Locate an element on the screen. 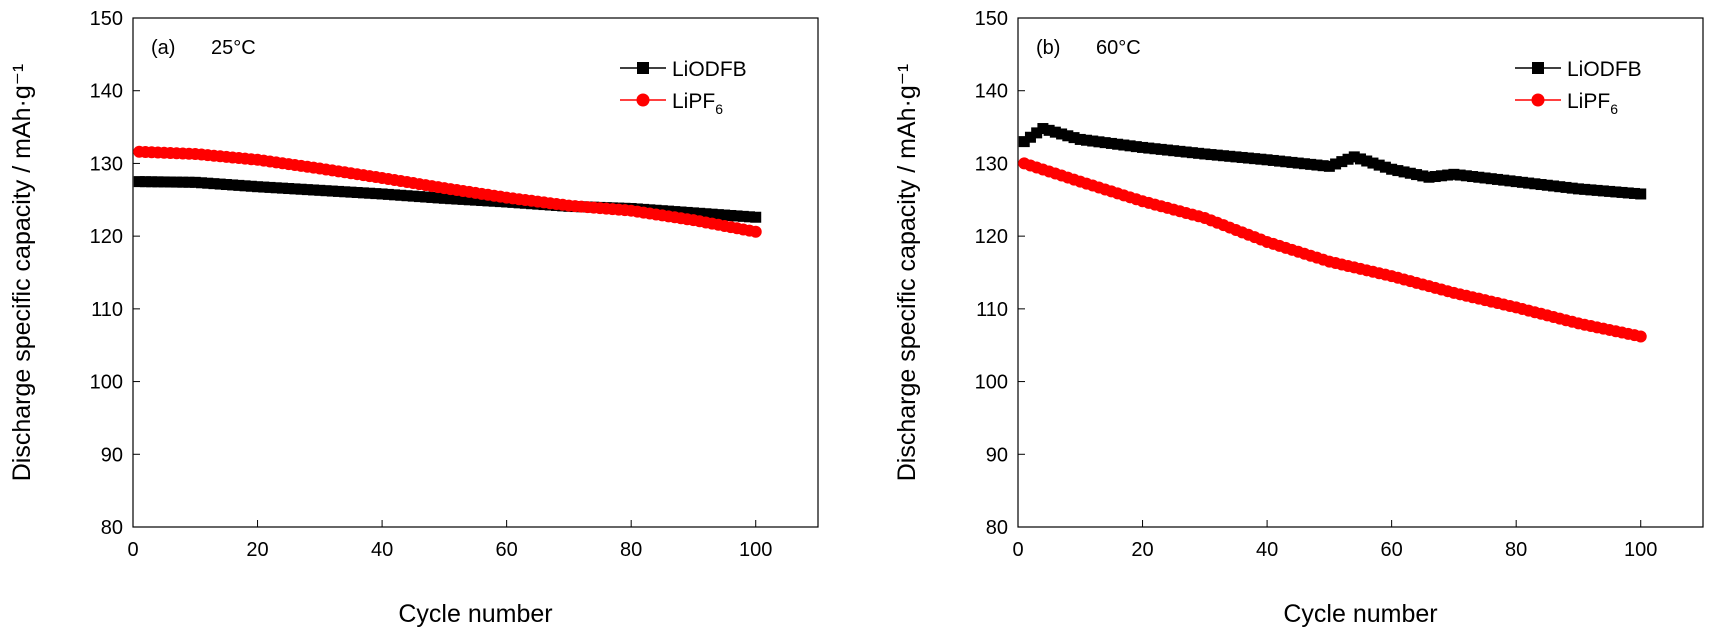 This screenshot has width=1711, height=640. y-tick-label: 140 is located at coordinates (991, 92).